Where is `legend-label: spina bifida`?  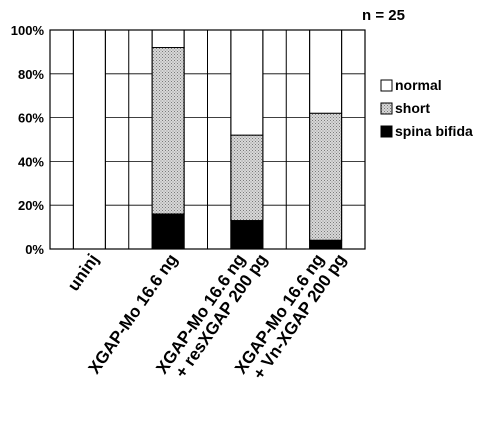
legend-label: spina bifida is located at coordinates (434, 131).